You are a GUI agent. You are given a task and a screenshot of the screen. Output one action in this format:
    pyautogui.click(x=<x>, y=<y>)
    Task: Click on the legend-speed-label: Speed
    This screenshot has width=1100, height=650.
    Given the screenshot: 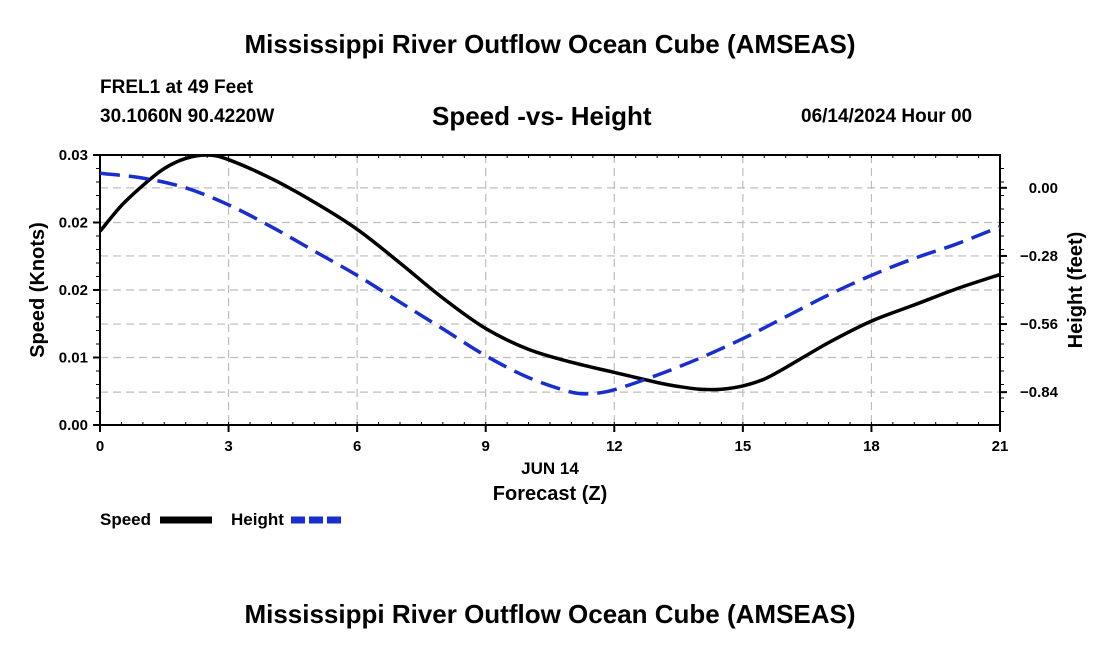 What is the action you would take?
    pyautogui.click(x=125, y=519)
    